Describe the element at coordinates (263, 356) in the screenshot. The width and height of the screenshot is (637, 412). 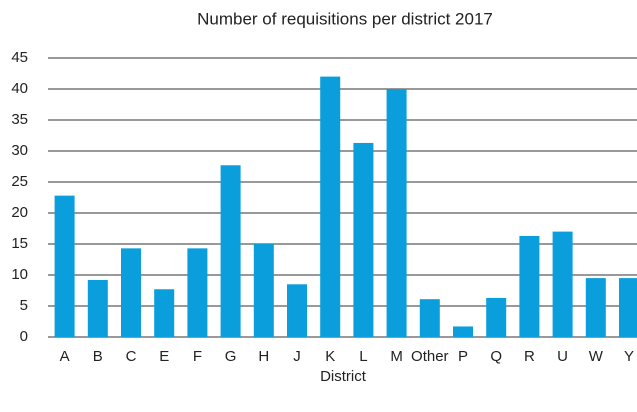
I see `x-tick-label: H` at that location.